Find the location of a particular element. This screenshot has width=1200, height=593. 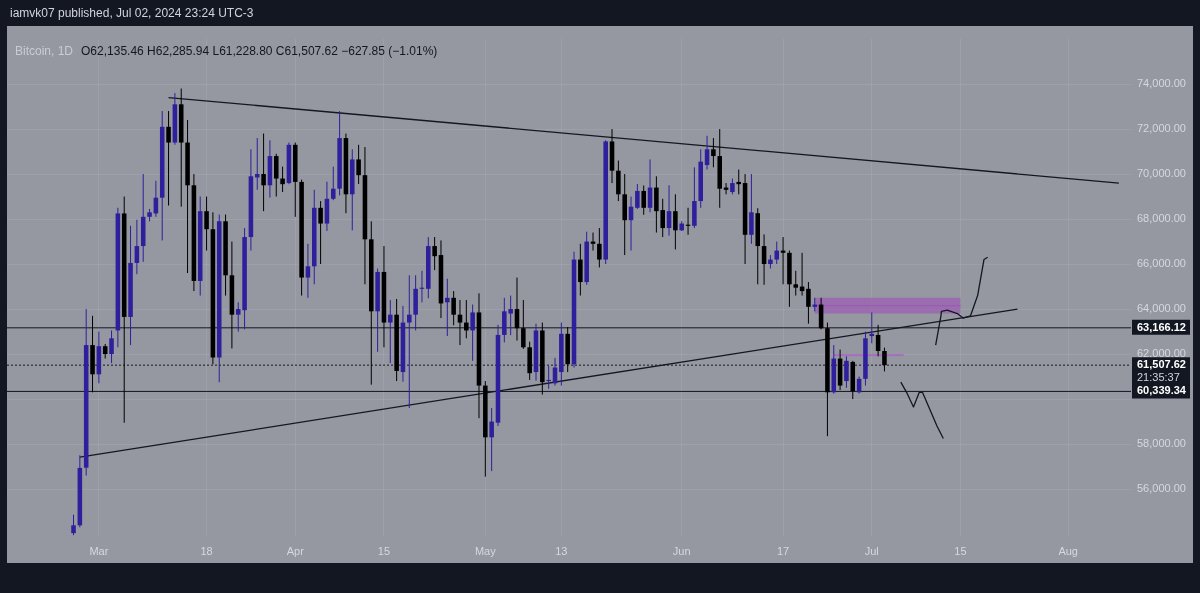

y-tick-label: 56,000.00 is located at coordinates (1161, 488).